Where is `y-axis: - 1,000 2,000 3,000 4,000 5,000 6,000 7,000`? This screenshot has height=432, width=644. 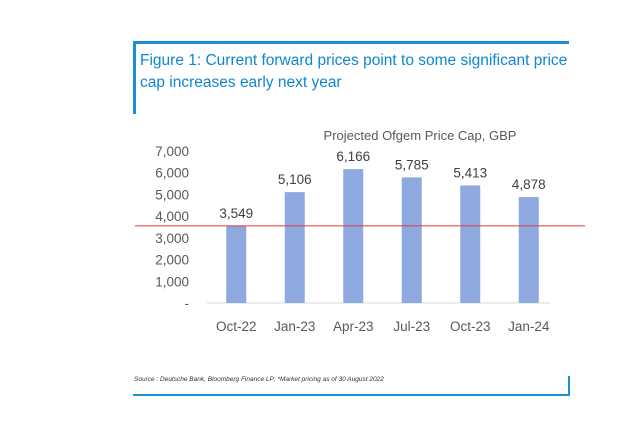
y-axis: - 1,000 2,000 3,000 4,000 5,000 6,000 7,000 is located at coordinates (172, 227).